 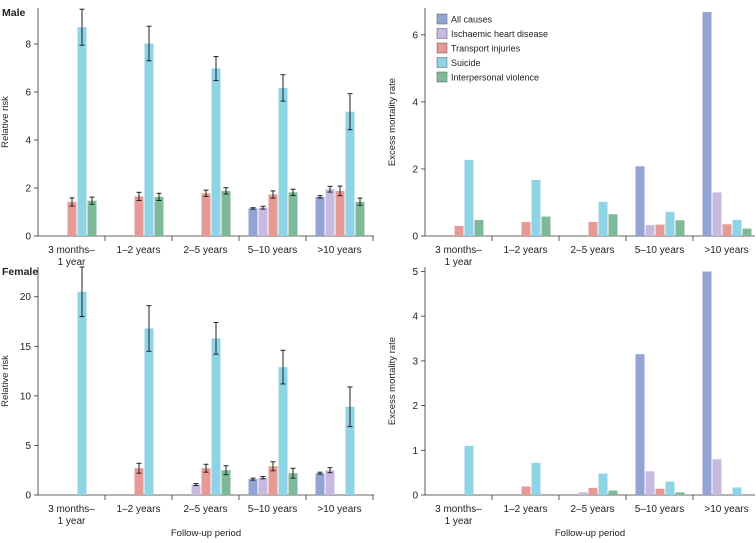 What do you see at coordinates (28, 141) in the screenshot?
I see `y-tick-label: 4` at bounding box center [28, 141].